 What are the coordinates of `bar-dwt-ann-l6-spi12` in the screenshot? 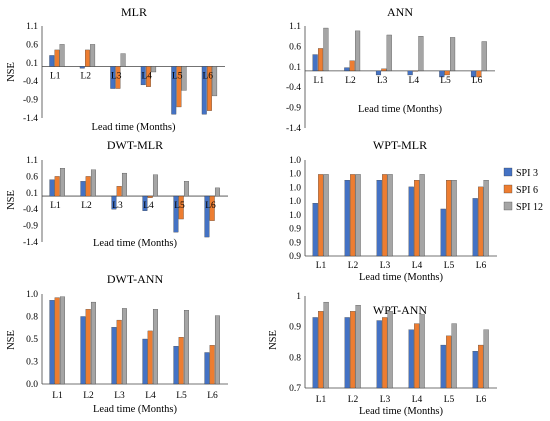 It's located at (217, 350).